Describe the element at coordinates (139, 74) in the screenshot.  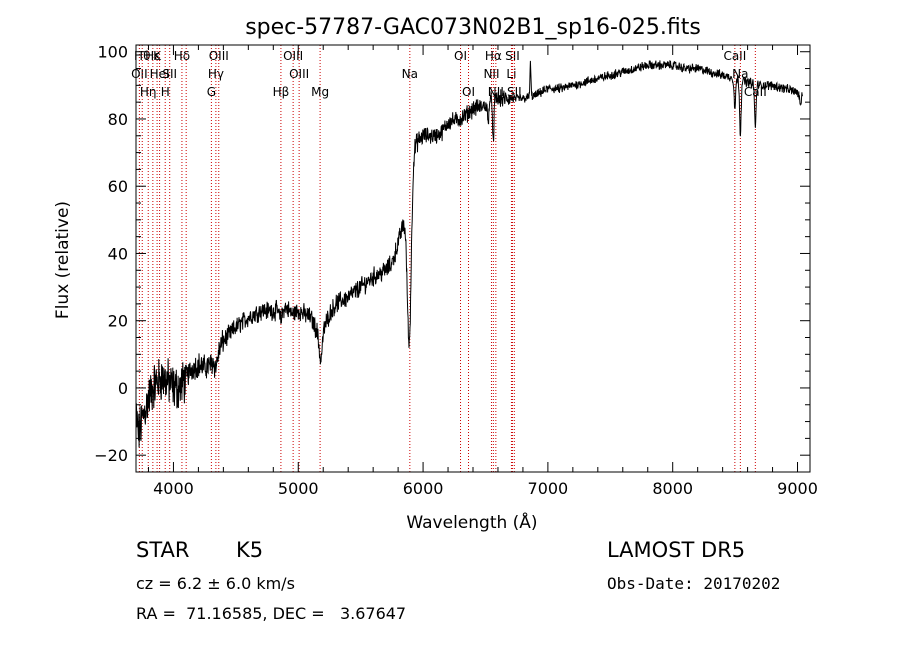
I see `line-label-0: OII` at that location.